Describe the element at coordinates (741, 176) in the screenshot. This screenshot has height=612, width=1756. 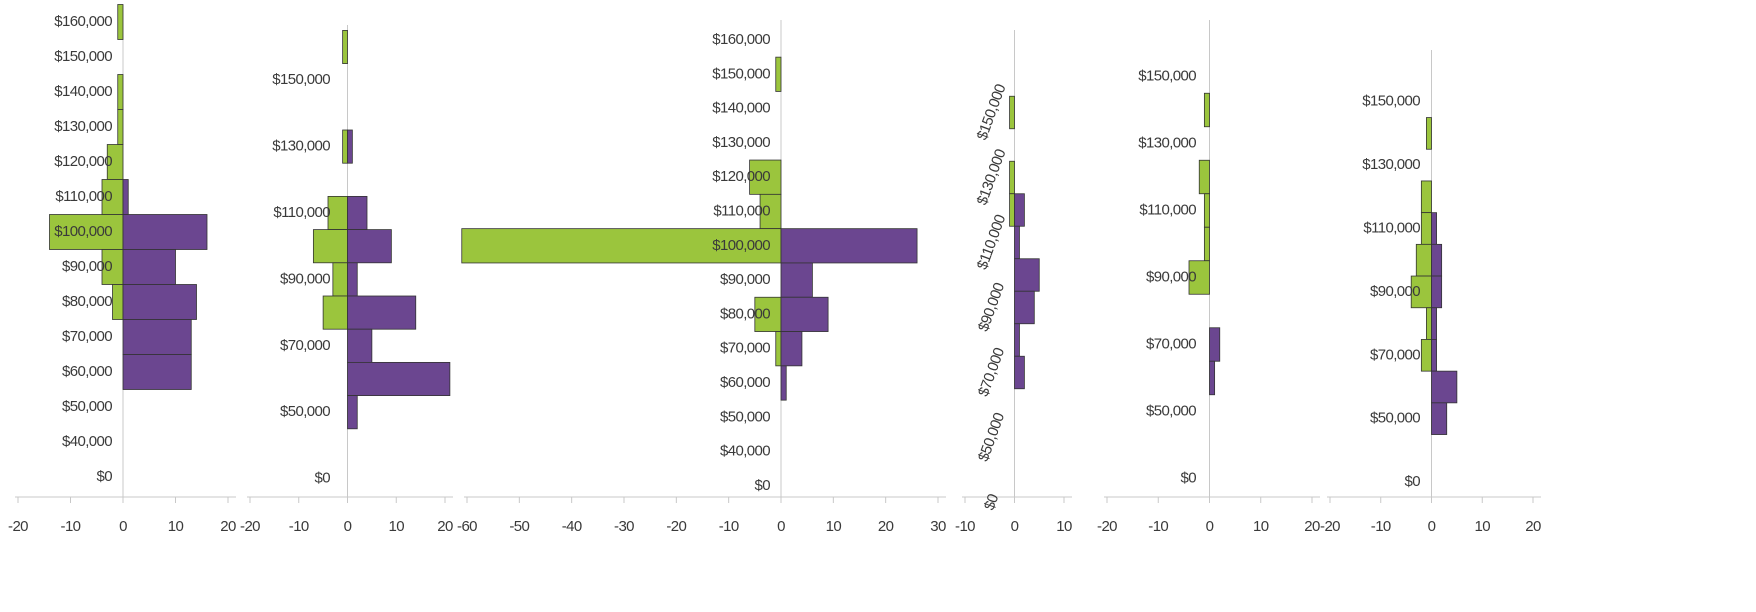
I see `y-tick-label: $120,000` at that location.